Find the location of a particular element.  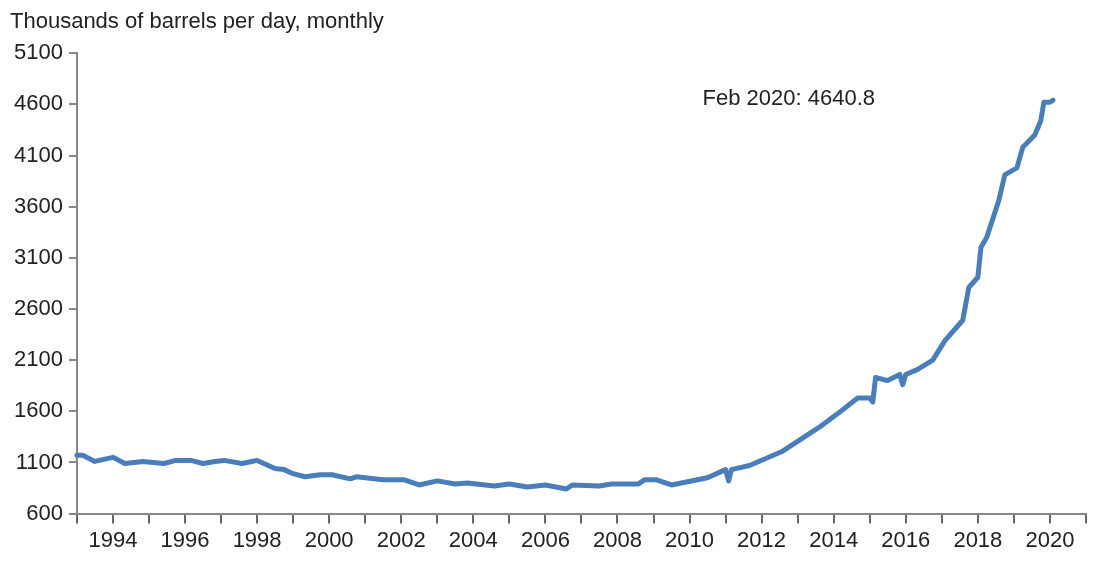

y-tick-label: 4600 is located at coordinates (38, 103).